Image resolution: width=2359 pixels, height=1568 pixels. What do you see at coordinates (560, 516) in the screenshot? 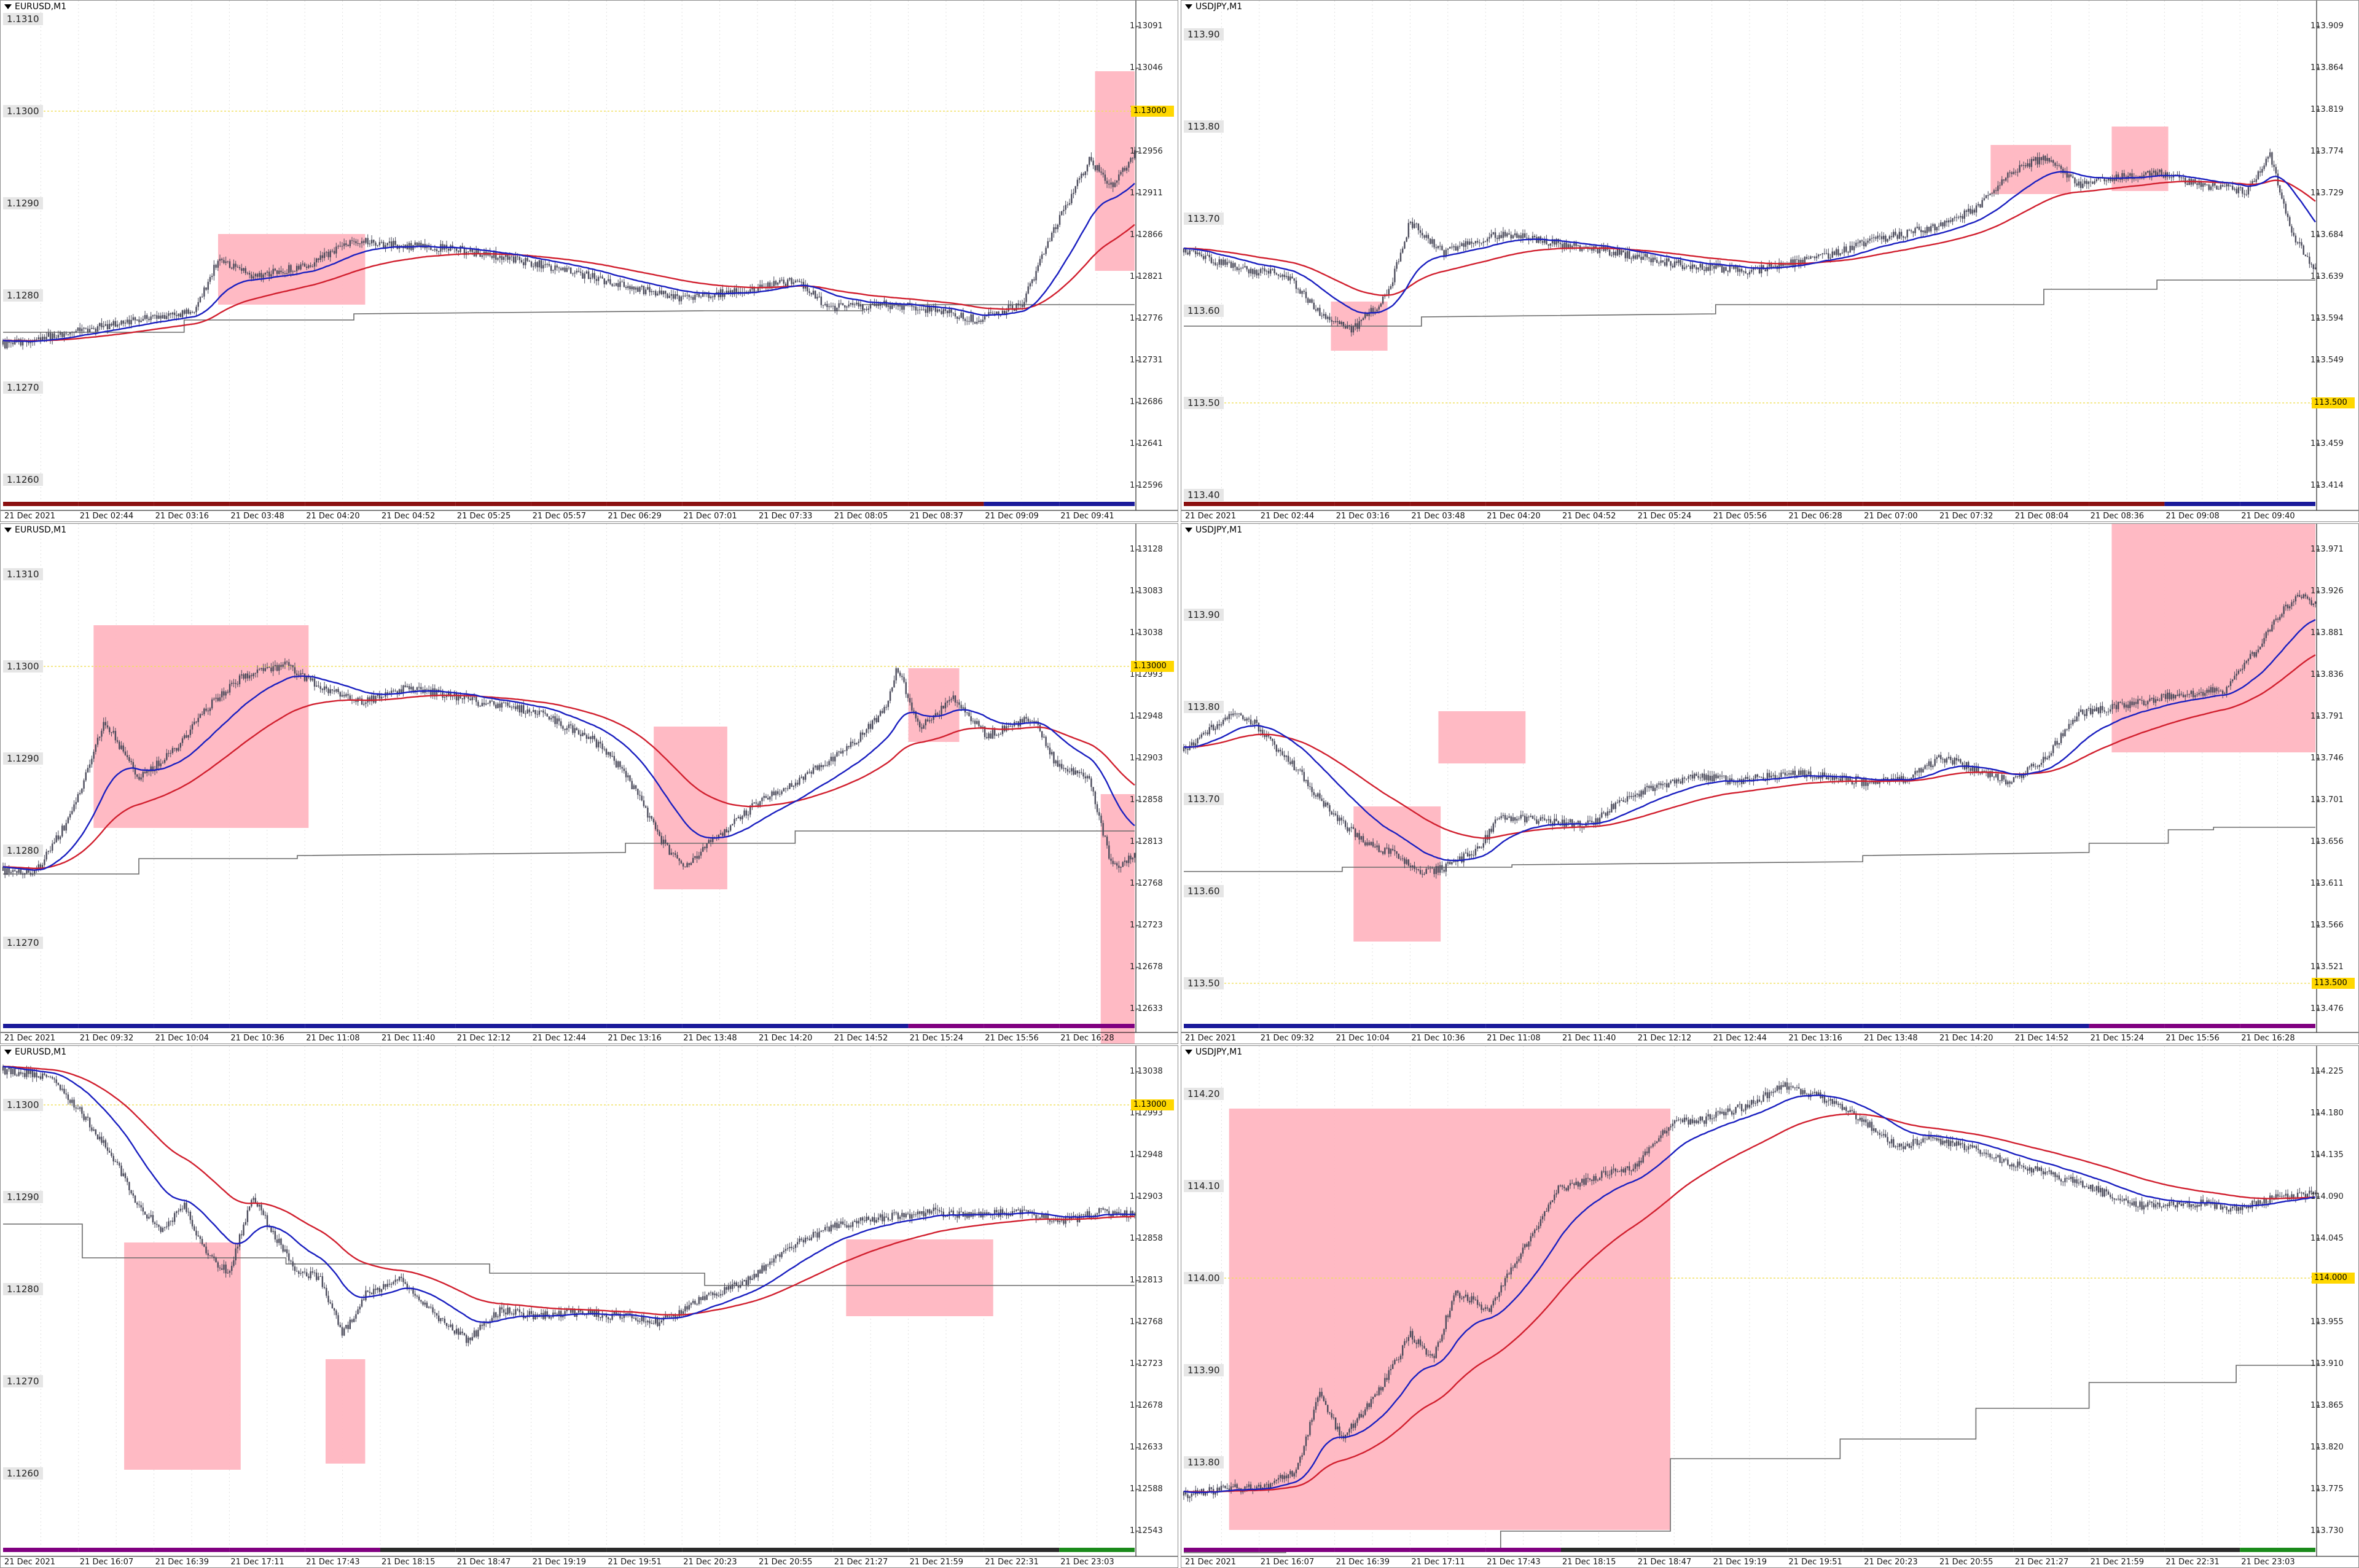
I see `time-axis-label: 21 Dec 05:57` at bounding box center [560, 516].